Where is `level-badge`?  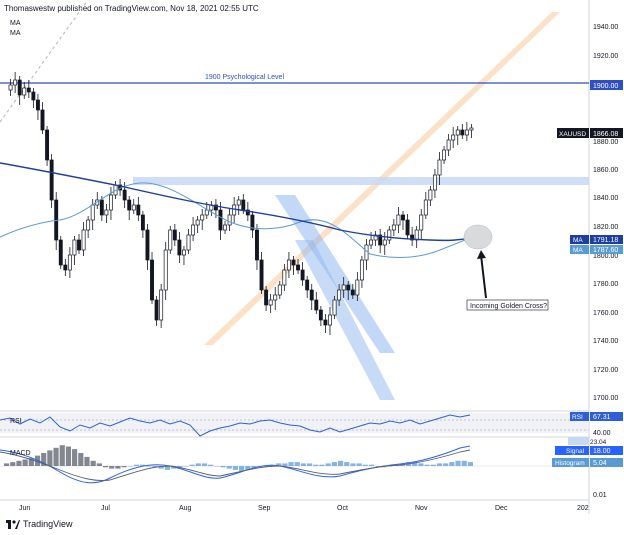 level-badge is located at coordinates (606, 85).